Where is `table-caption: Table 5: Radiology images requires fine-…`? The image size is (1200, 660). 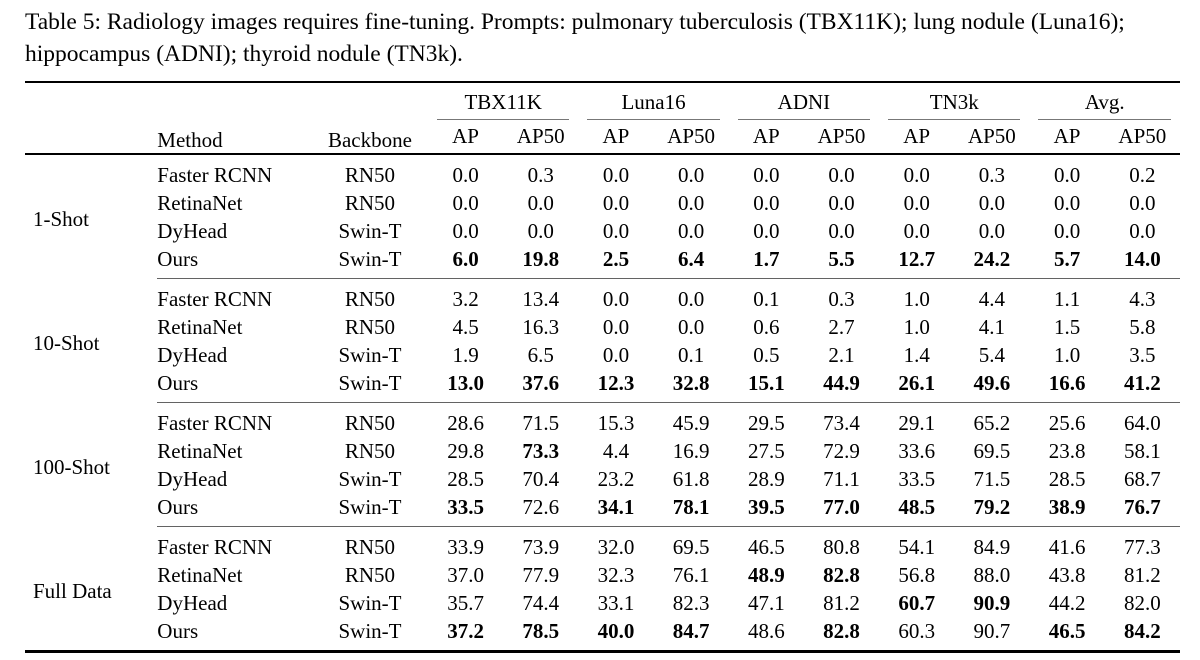 table-caption: Table 5: Radiology images requires fine-… is located at coordinates (575, 38).